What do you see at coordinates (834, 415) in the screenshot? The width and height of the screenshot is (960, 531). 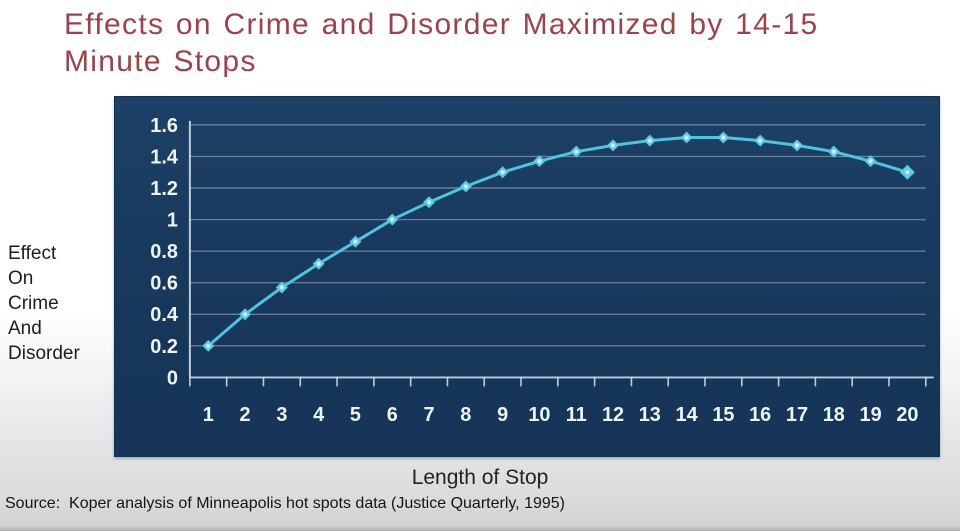 I see `x-tick-label: 18` at bounding box center [834, 415].